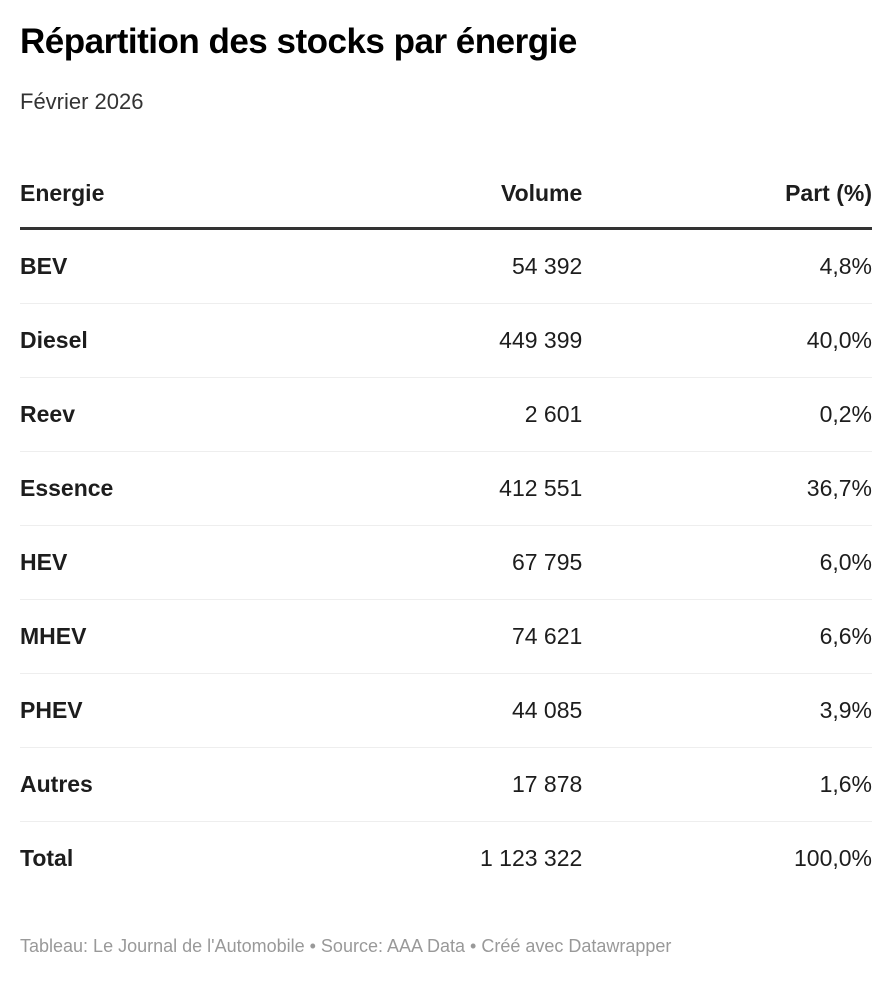  What do you see at coordinates (442, 562) in the screenshot?
I see `cell-volume: 67 795` at bounding box center [442, 562].